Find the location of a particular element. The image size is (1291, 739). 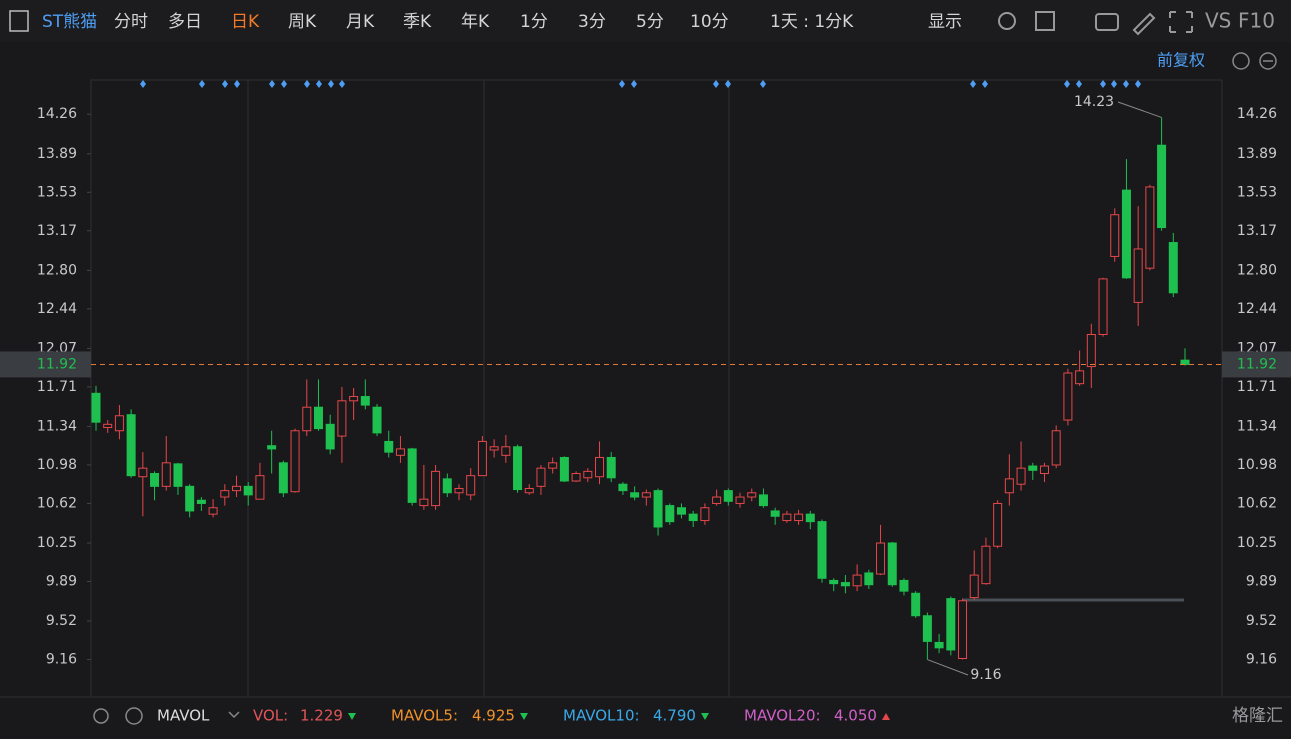

zoom-out-icon is located at coordinates (1268, 61).